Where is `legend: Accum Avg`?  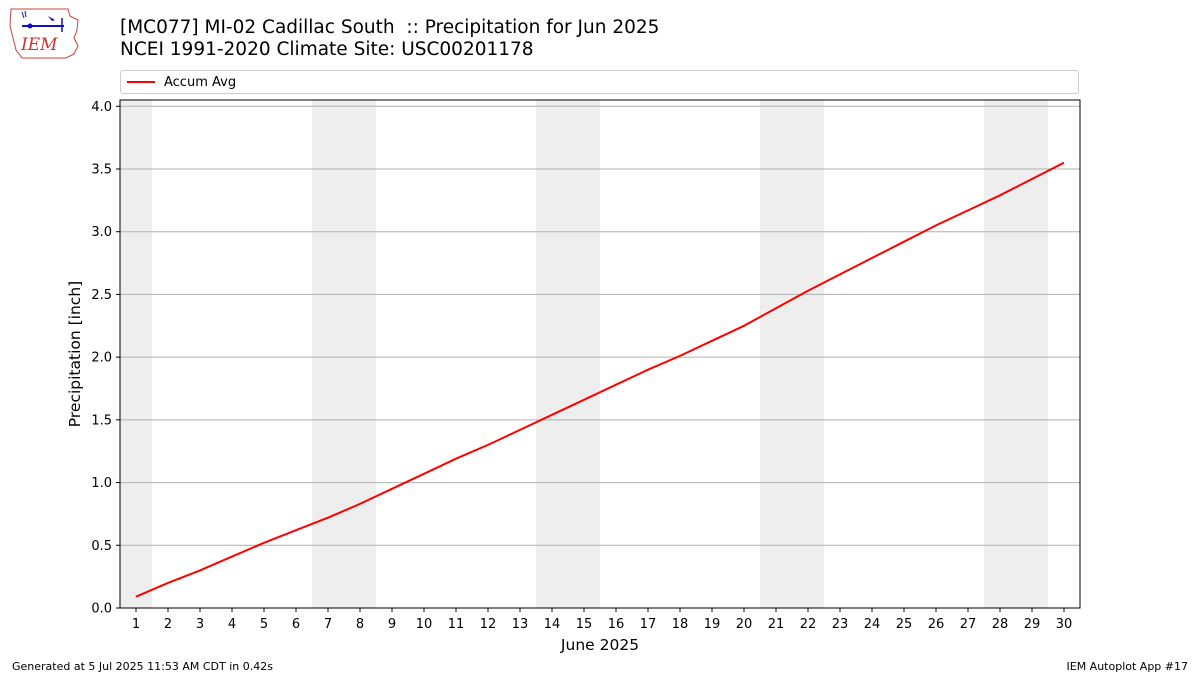 legend: Accum Avg is located at coordinates (599, 82).